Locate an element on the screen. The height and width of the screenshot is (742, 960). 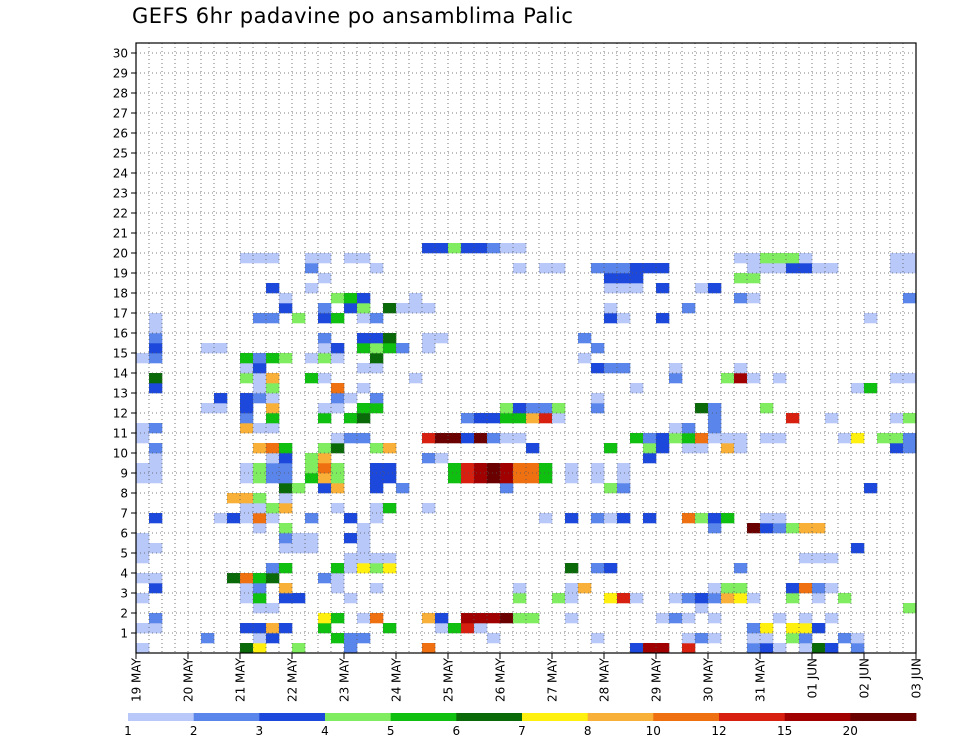
y-tick-label: 16 is located at coordinates (120, 334).